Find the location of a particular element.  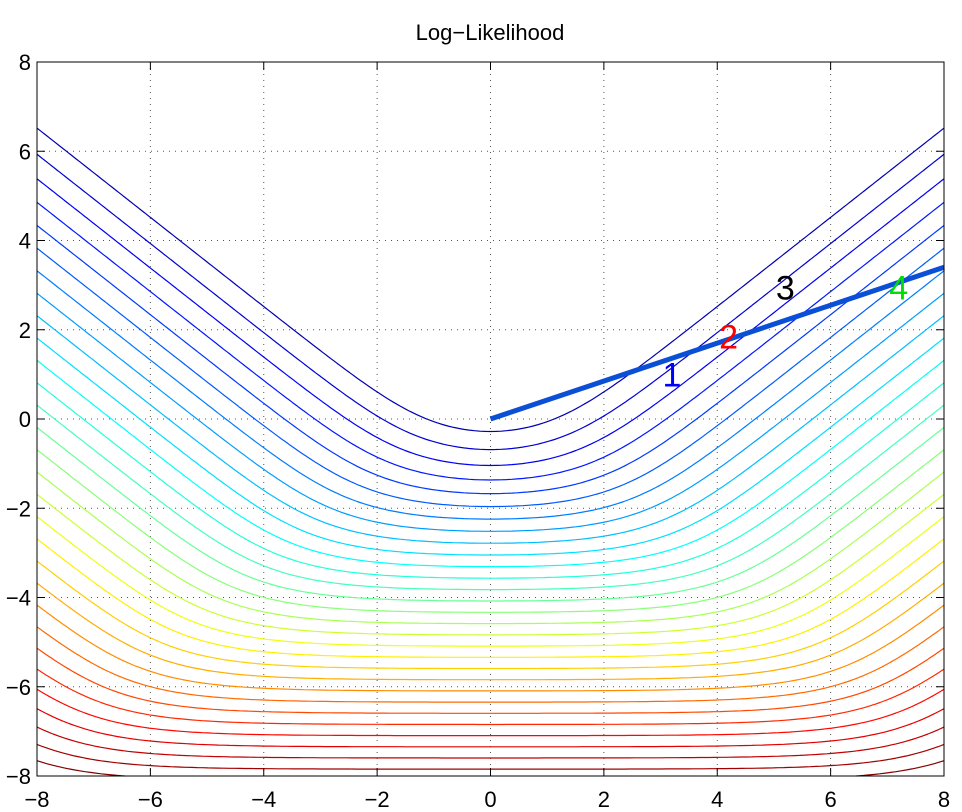

y-tick-label: 0 is located at coordinates (25, 419).